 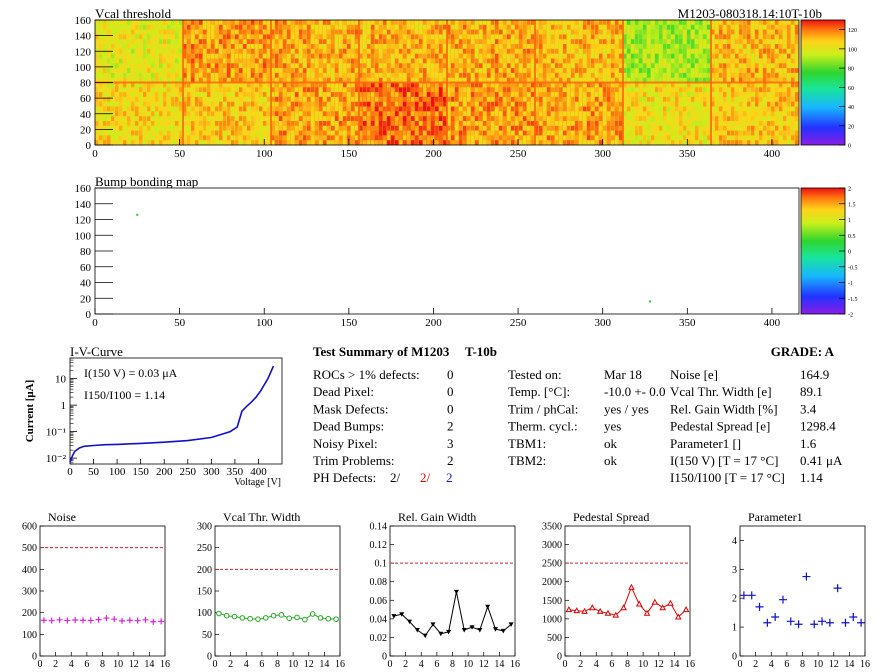 What do you see at coordinates (849, 147) in the screenshot?
I see `vcal-colorbar-label: 0` at bounding box center [849, 147].